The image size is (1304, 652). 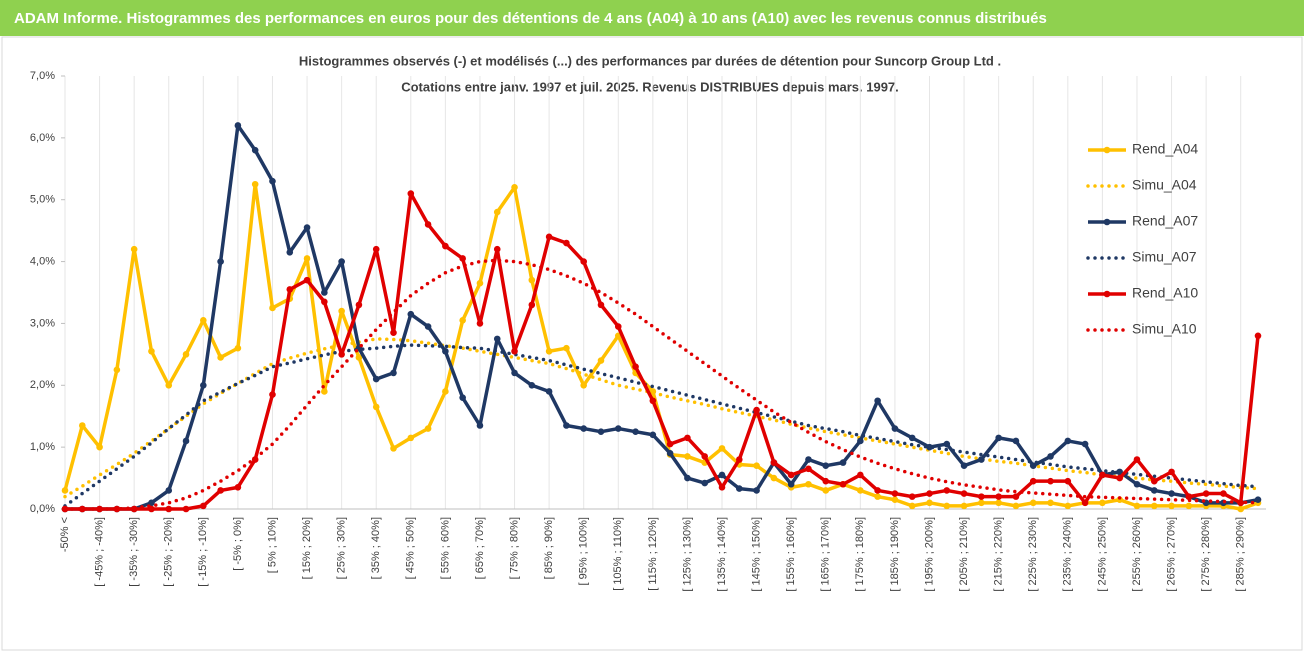 I want to click on legend-label: Rend_A07, so click(x=1165, y=221).